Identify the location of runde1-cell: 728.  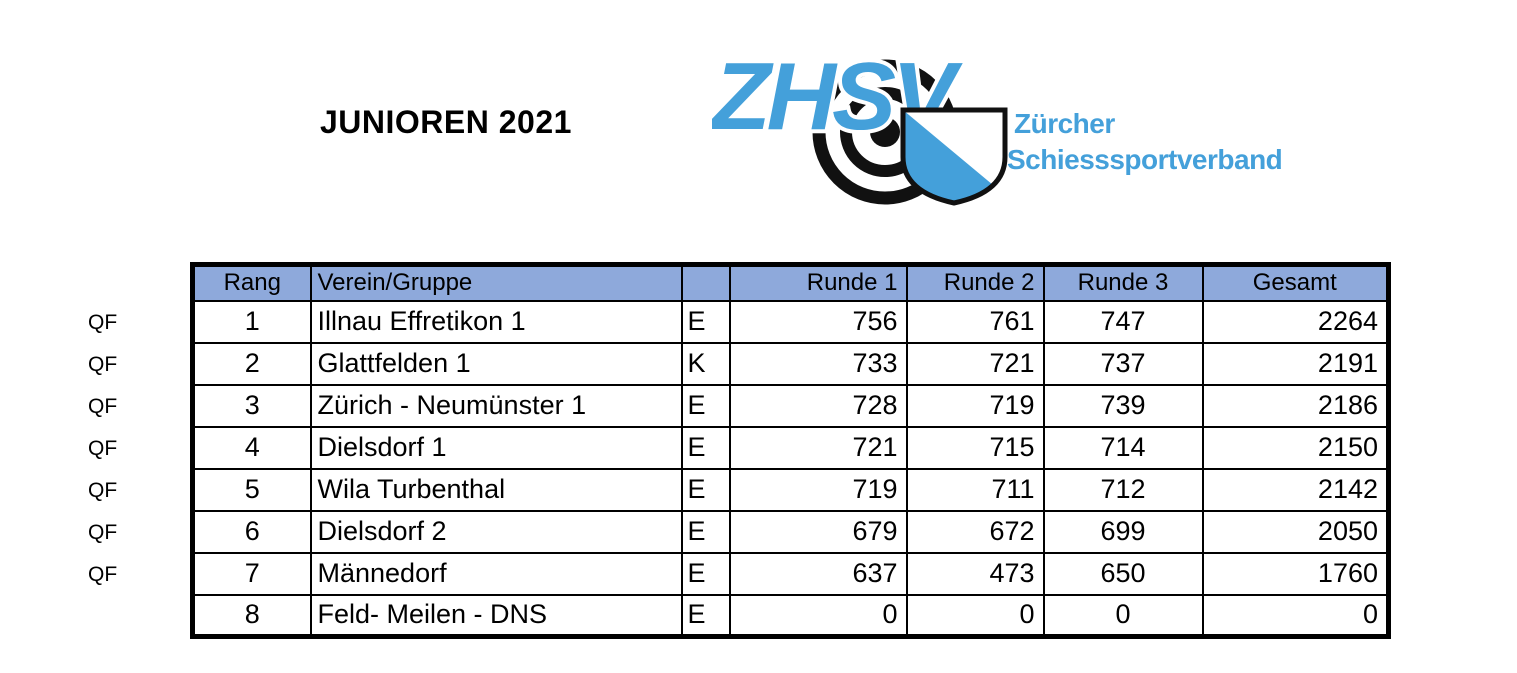
(818, 405).